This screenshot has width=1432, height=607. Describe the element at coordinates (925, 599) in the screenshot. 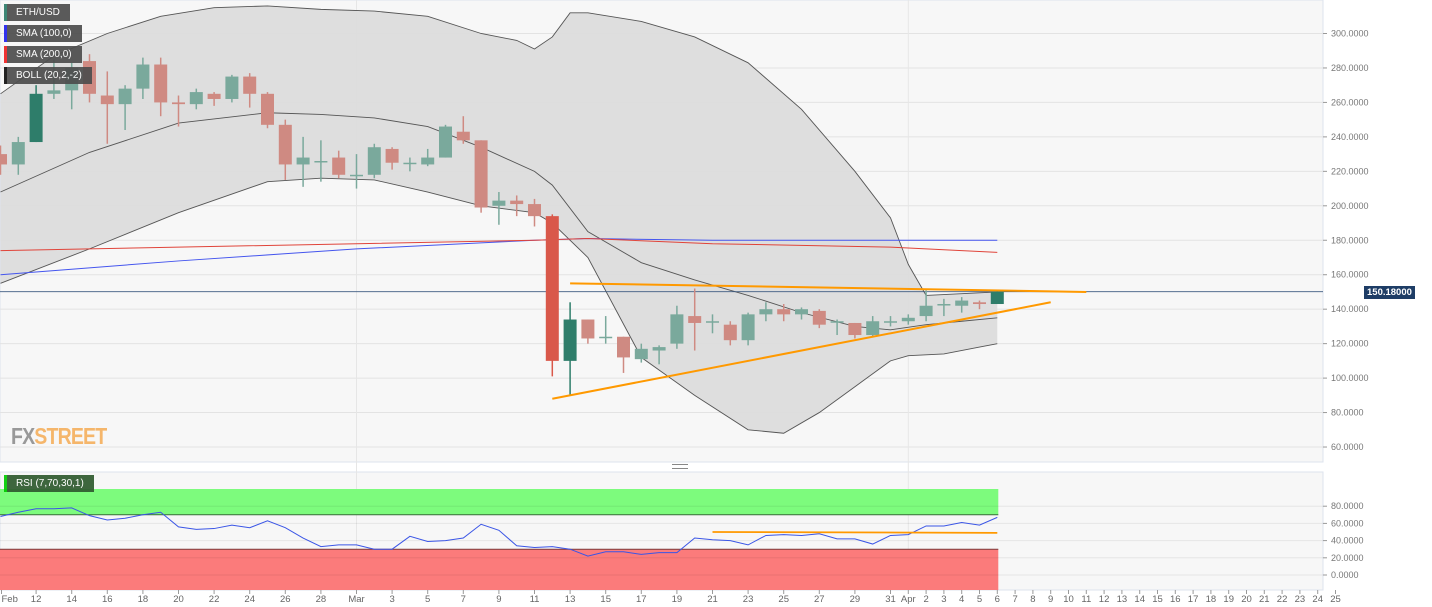

I see `date-axis-label: 2` at that location.